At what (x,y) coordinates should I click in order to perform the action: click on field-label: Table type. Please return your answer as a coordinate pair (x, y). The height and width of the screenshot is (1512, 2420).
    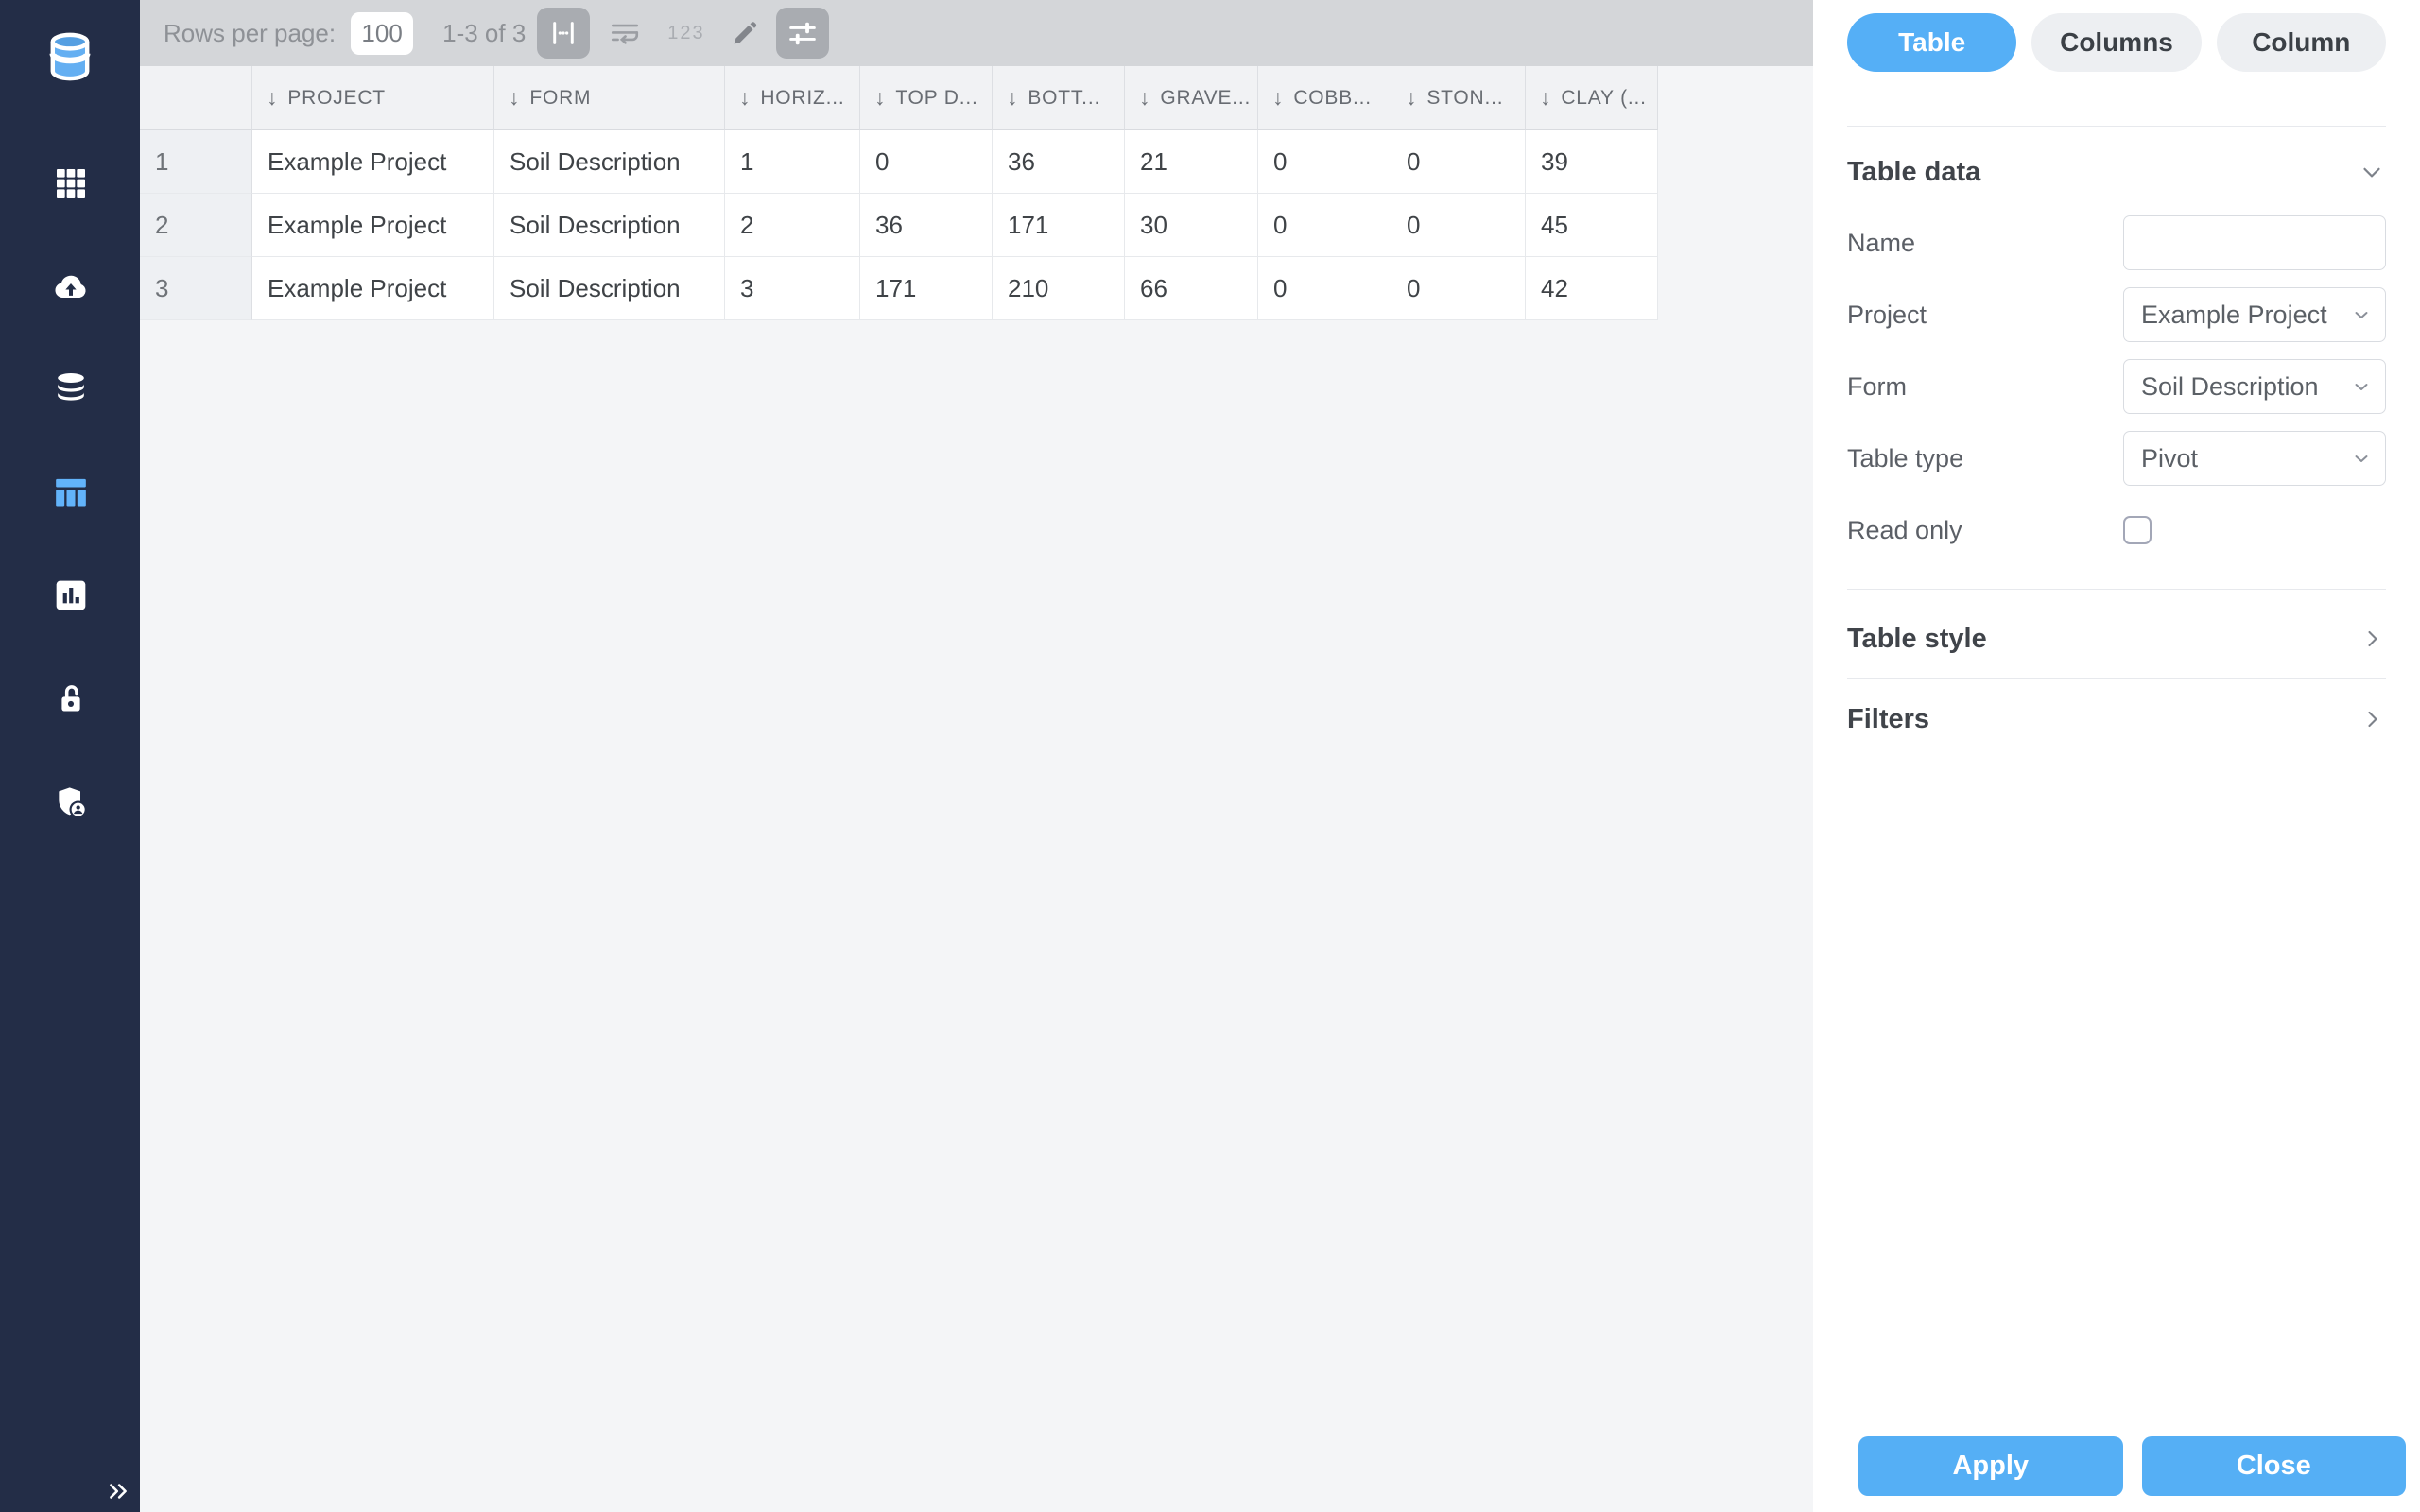
    Looking at the image, I should click on (1905, 457).